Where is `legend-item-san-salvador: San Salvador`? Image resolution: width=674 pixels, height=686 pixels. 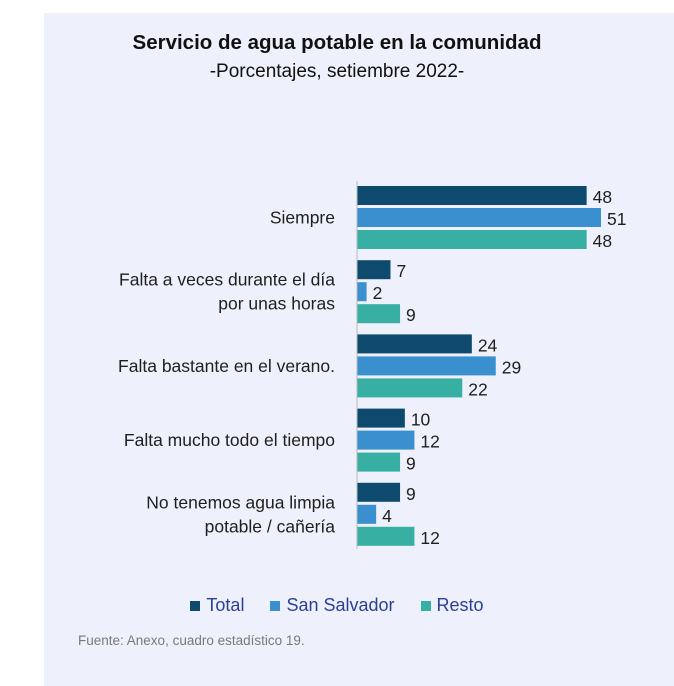 legend-item-san-salvador: San Salvador is located at coordinates (332, 605).